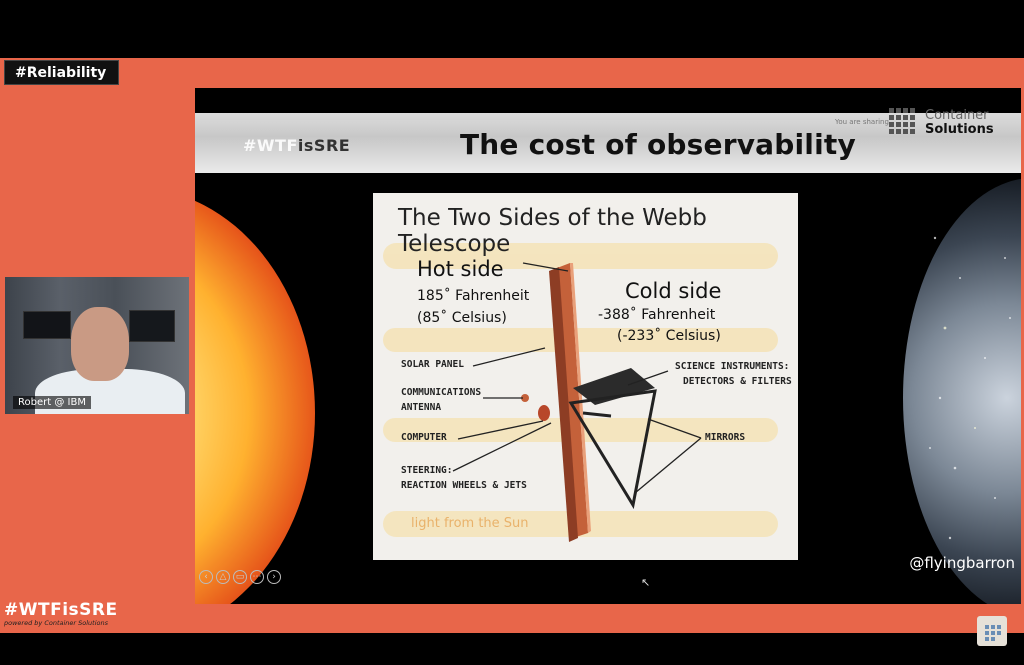  What do you see at coordinates (552, 231) in the screenshot?
I see `diagram-title: The Two Sides of the Webb Telescope` at bounding box center [552, 231].